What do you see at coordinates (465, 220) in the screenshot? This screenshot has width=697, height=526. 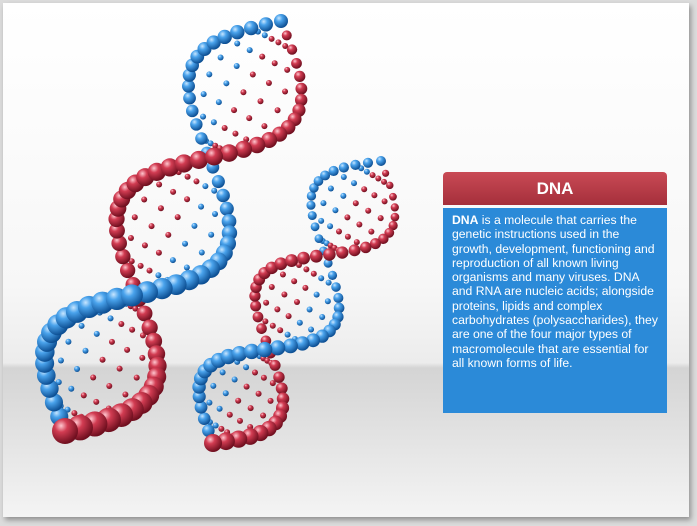 I see `panel-body-bold: DNA` at bounding box center [465, 220].